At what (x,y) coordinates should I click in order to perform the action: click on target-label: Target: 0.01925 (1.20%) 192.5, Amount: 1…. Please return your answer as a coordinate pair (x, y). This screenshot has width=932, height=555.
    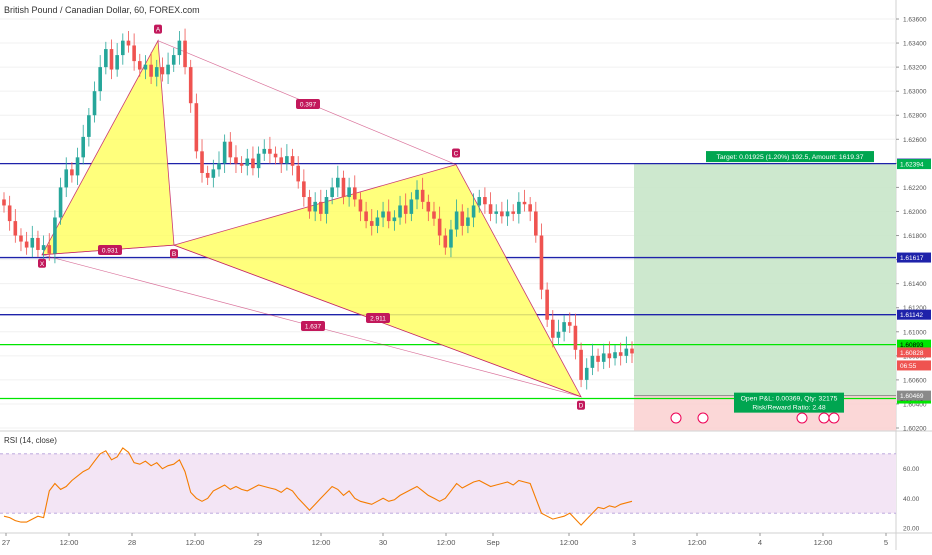
    Looking at the image, I should click on (790, 157).